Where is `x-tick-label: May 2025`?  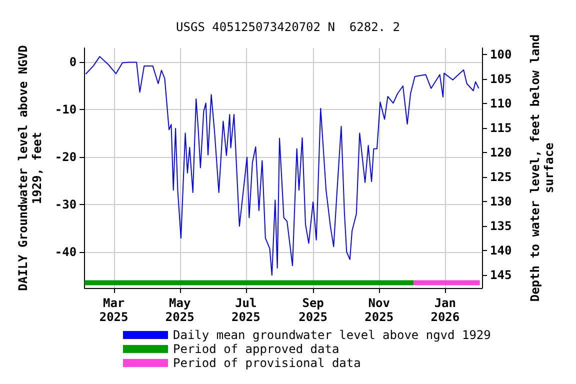 x-tick-label: May 2025 is located at coordinates (179, 310).